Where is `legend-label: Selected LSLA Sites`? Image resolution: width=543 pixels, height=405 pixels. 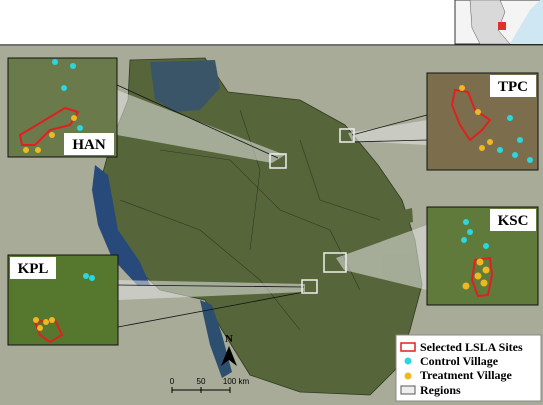
legend-label: Selected LSLA Sites is located at coordinates (471, 347).